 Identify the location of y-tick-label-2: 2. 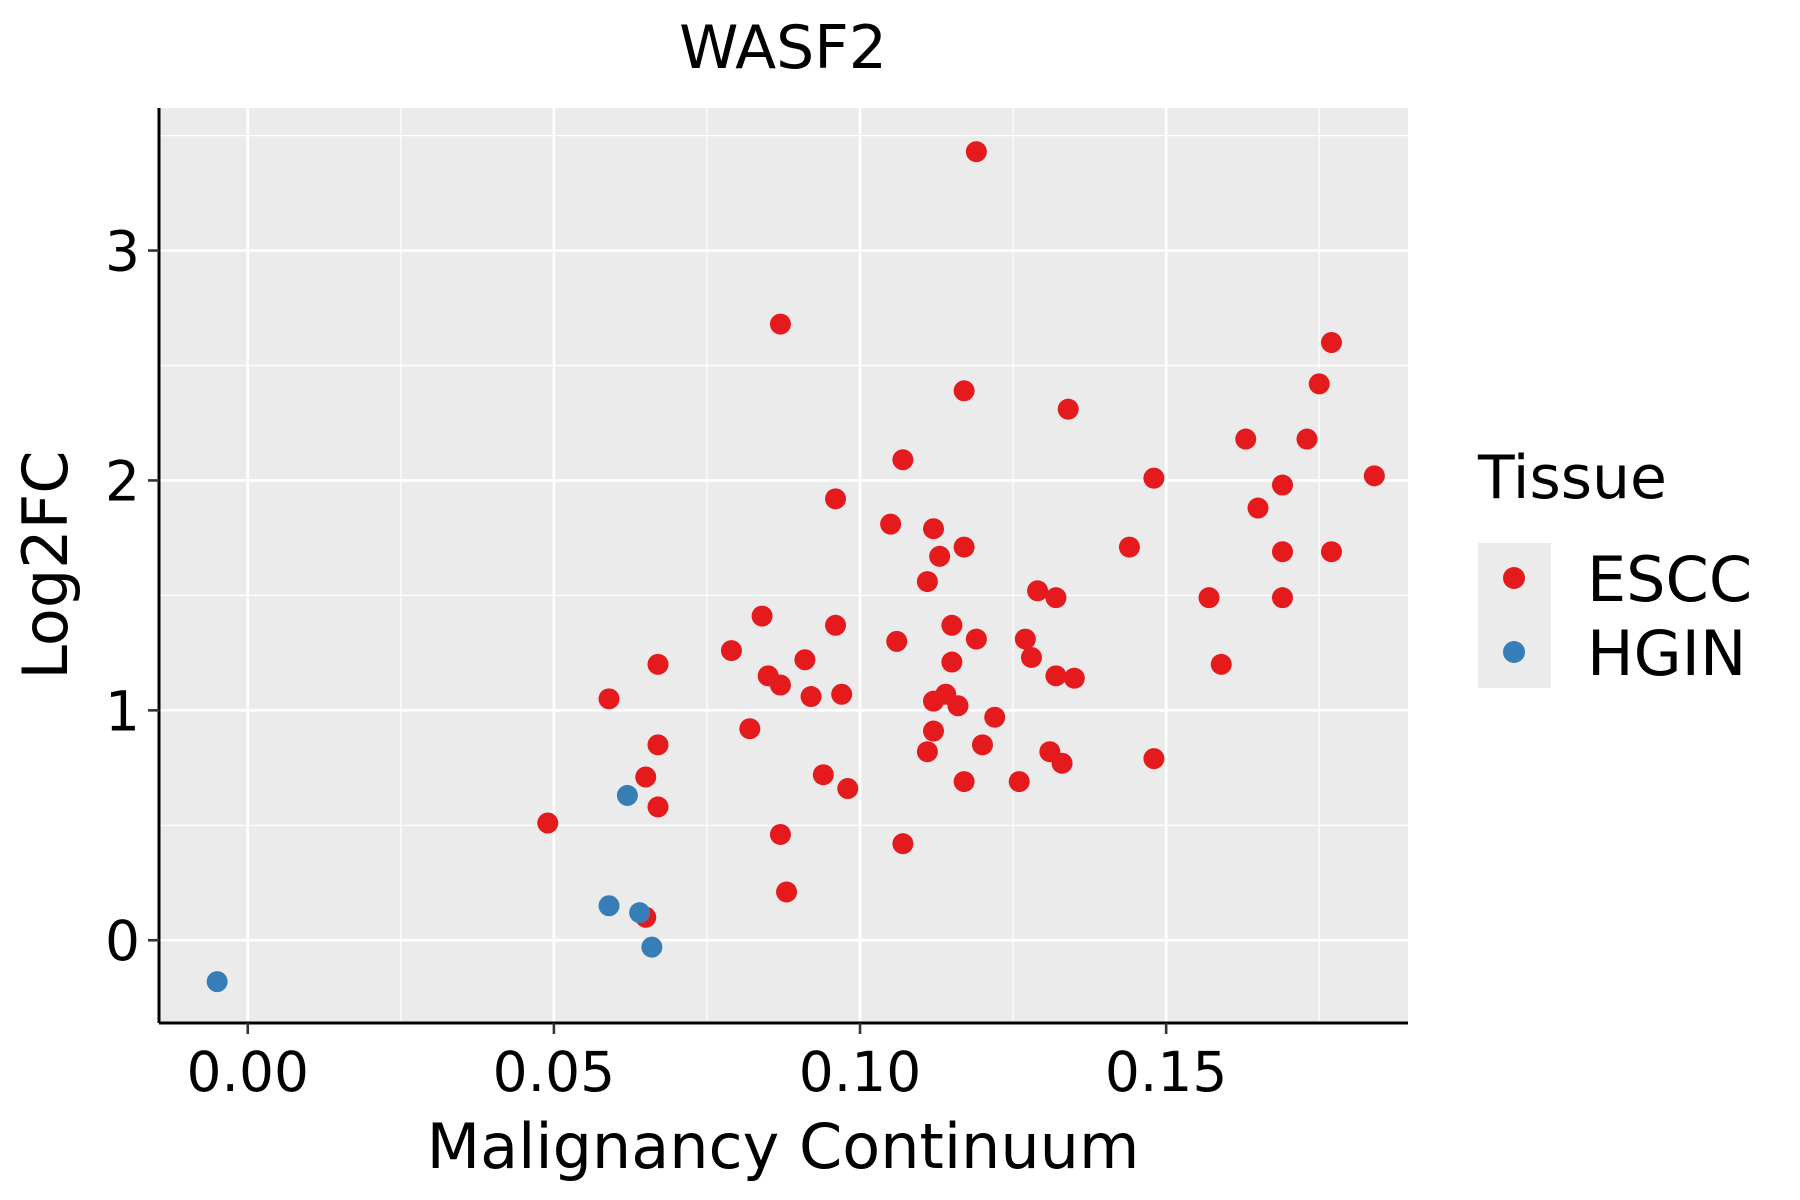
(122, 481).